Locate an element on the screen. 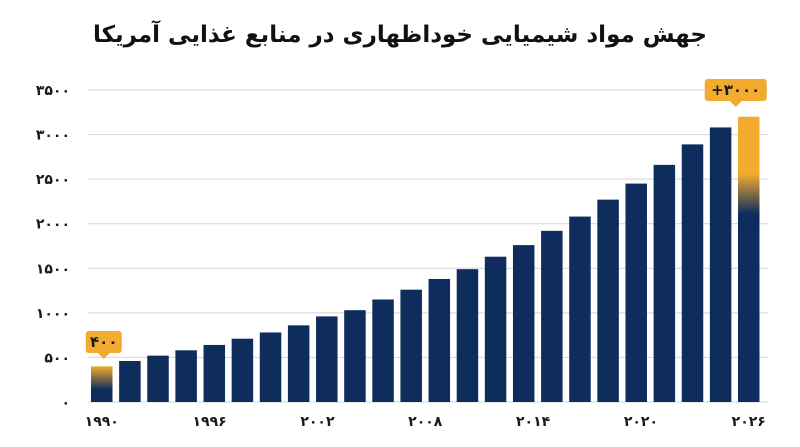  y-tick-label: ۱۰۰۰ is located at coordinates (53, 314).